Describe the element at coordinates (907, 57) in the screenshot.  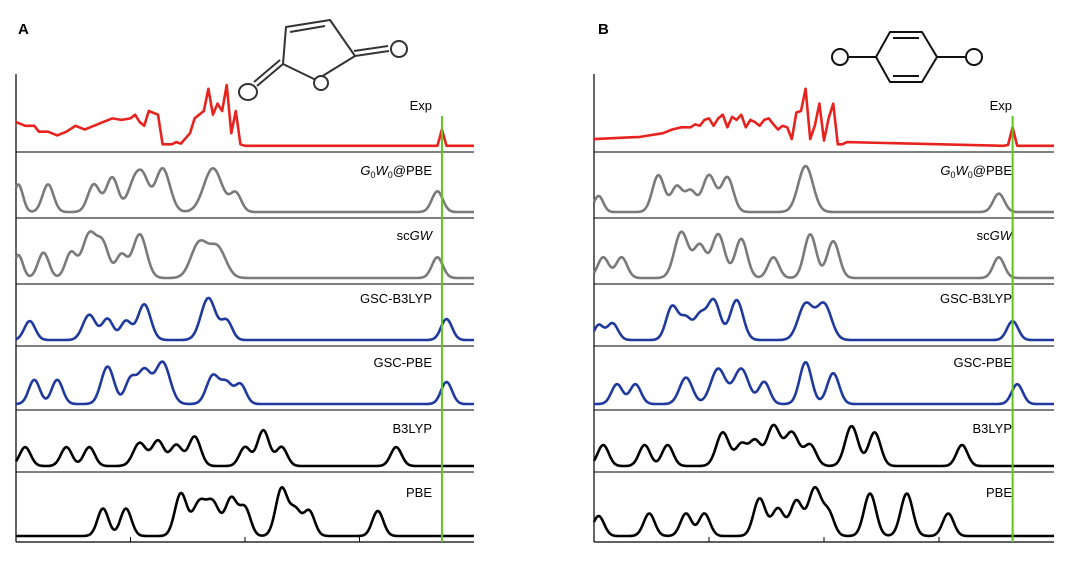
I see `benzoquinone-structure-icon` at that location.